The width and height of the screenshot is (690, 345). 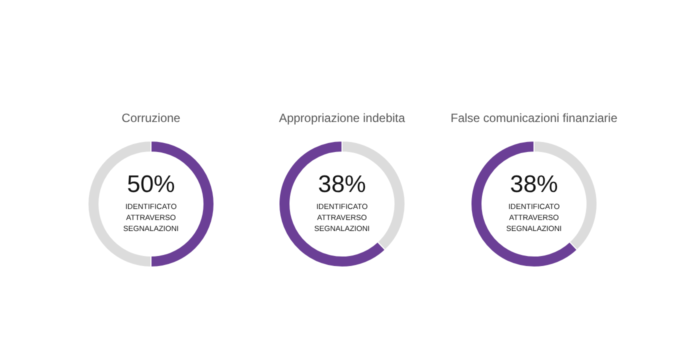 What do you see at coordinates (151, 184) in the screenshot?
I see `text: 50%` at bounding box center [151, 184].